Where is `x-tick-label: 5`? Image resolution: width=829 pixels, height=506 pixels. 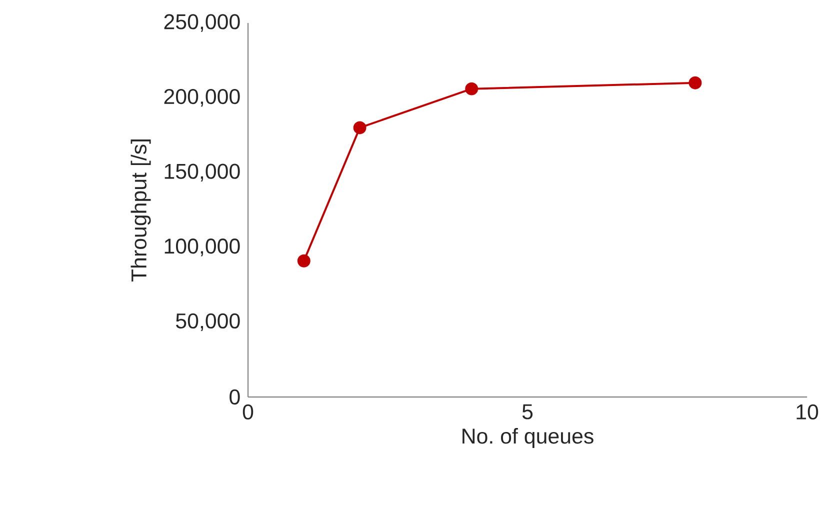 x-tick-label: 5 is located at coordinates (527, 412).